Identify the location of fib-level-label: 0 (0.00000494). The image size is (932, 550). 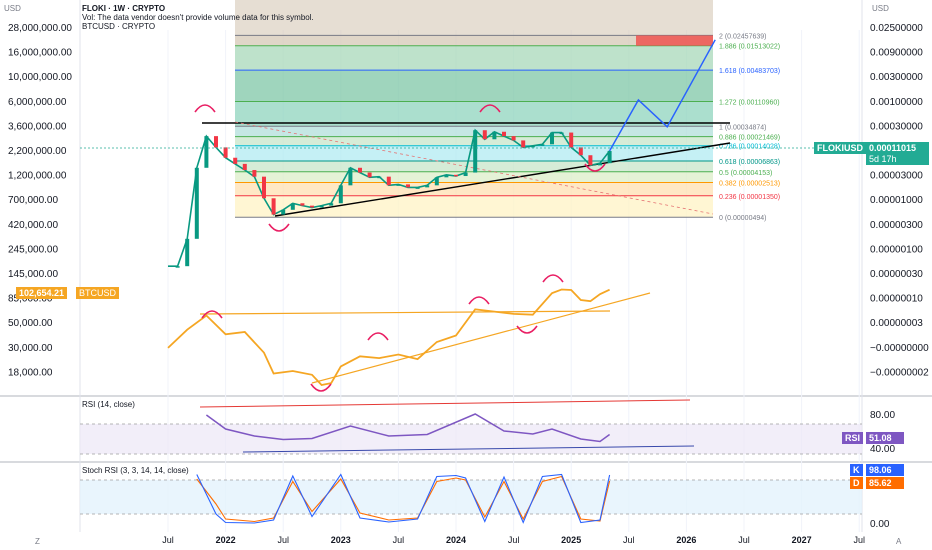
(742, 218).